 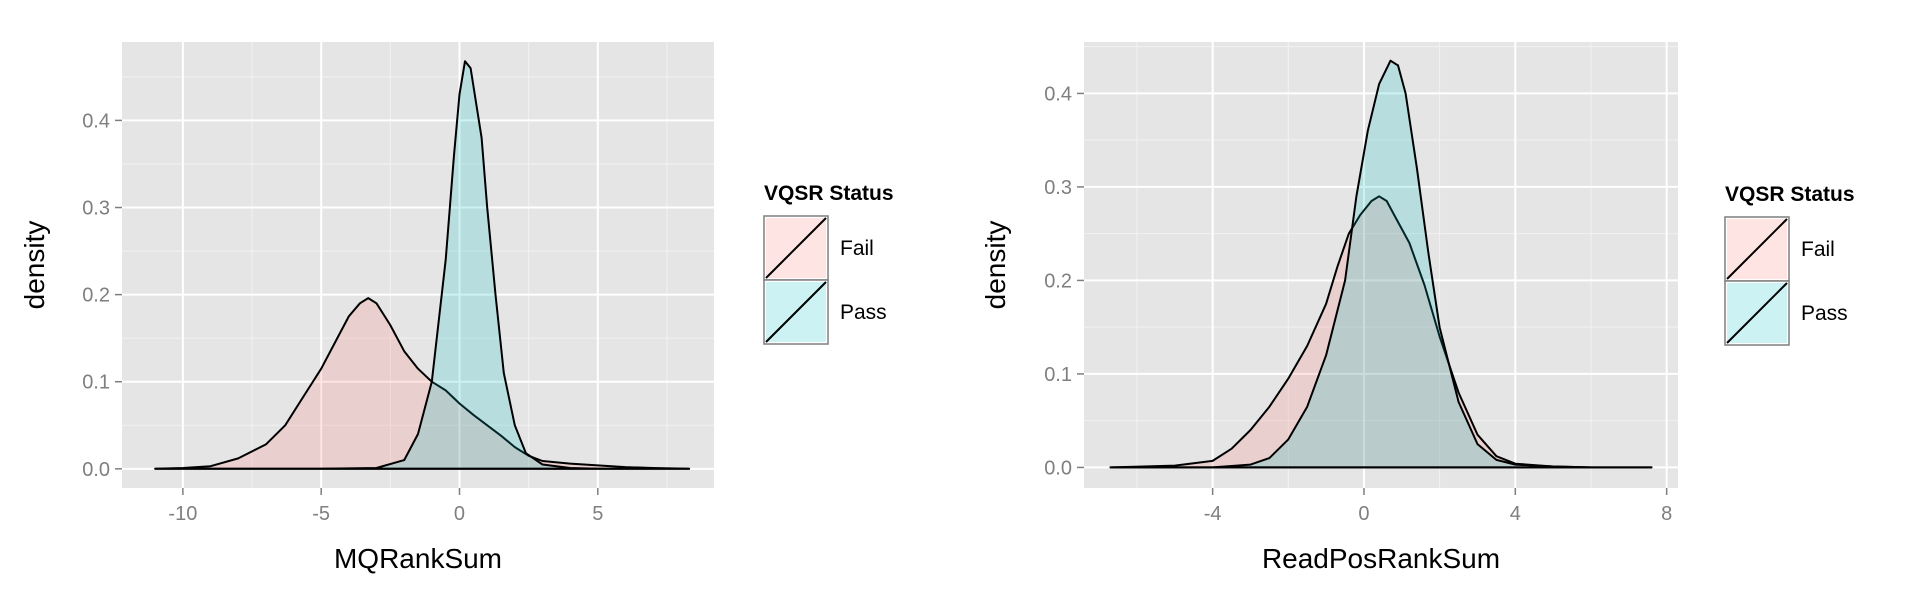 I want to click on x-tick-label: -4, so click(x=1213, y=514).